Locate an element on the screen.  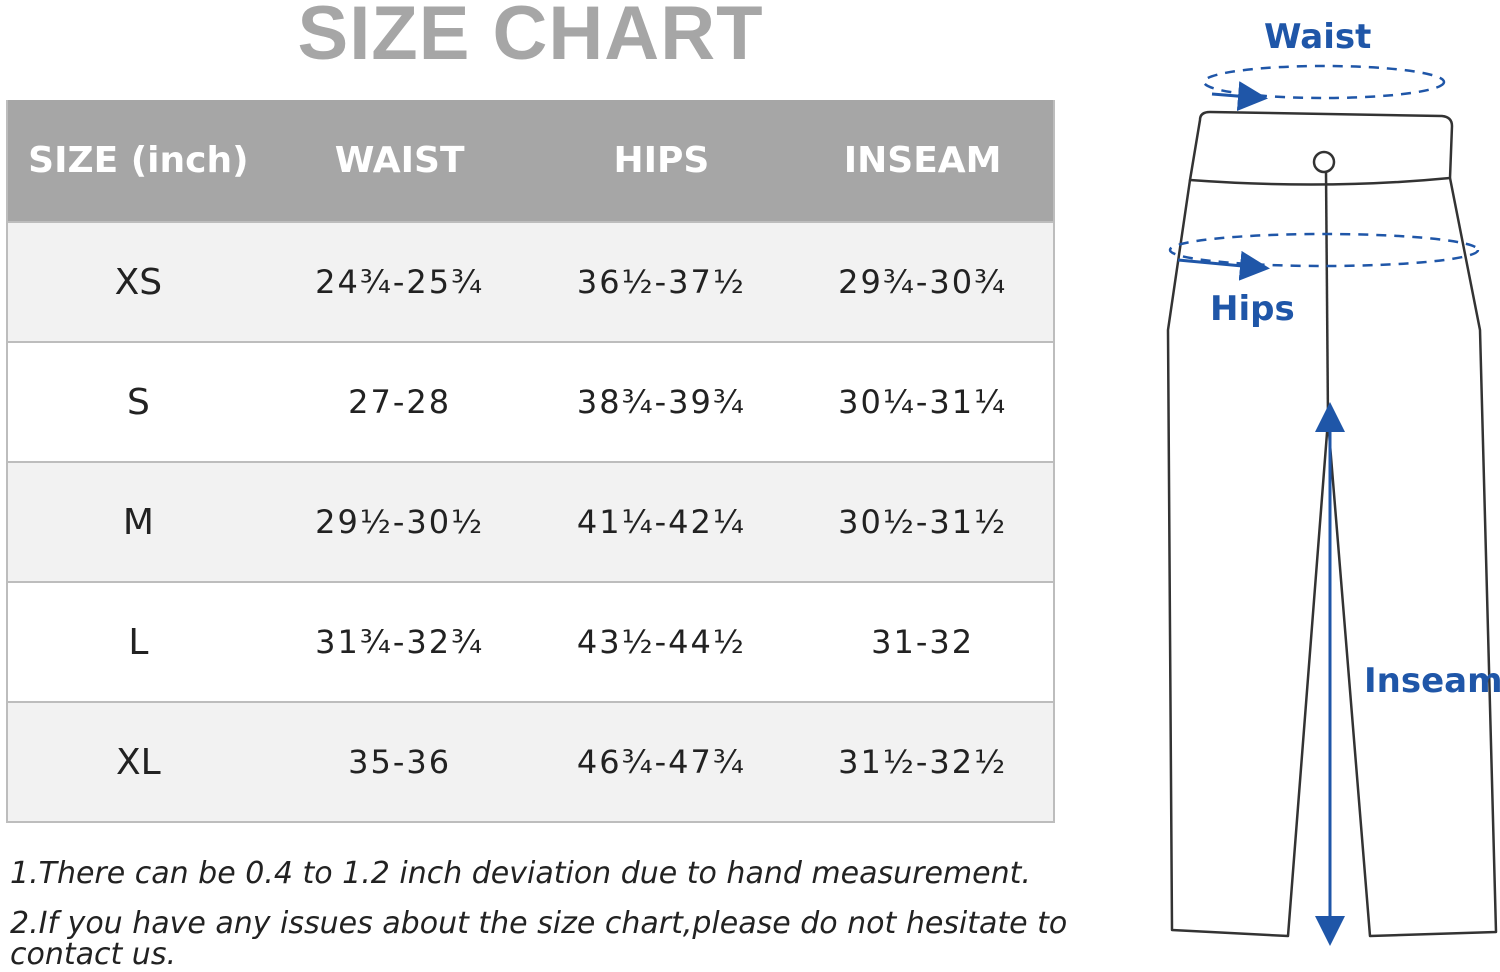
table-row: XS 24¾-25¾ 36½-37½ 29¾-30¾ is located at coordinates (530, 282).